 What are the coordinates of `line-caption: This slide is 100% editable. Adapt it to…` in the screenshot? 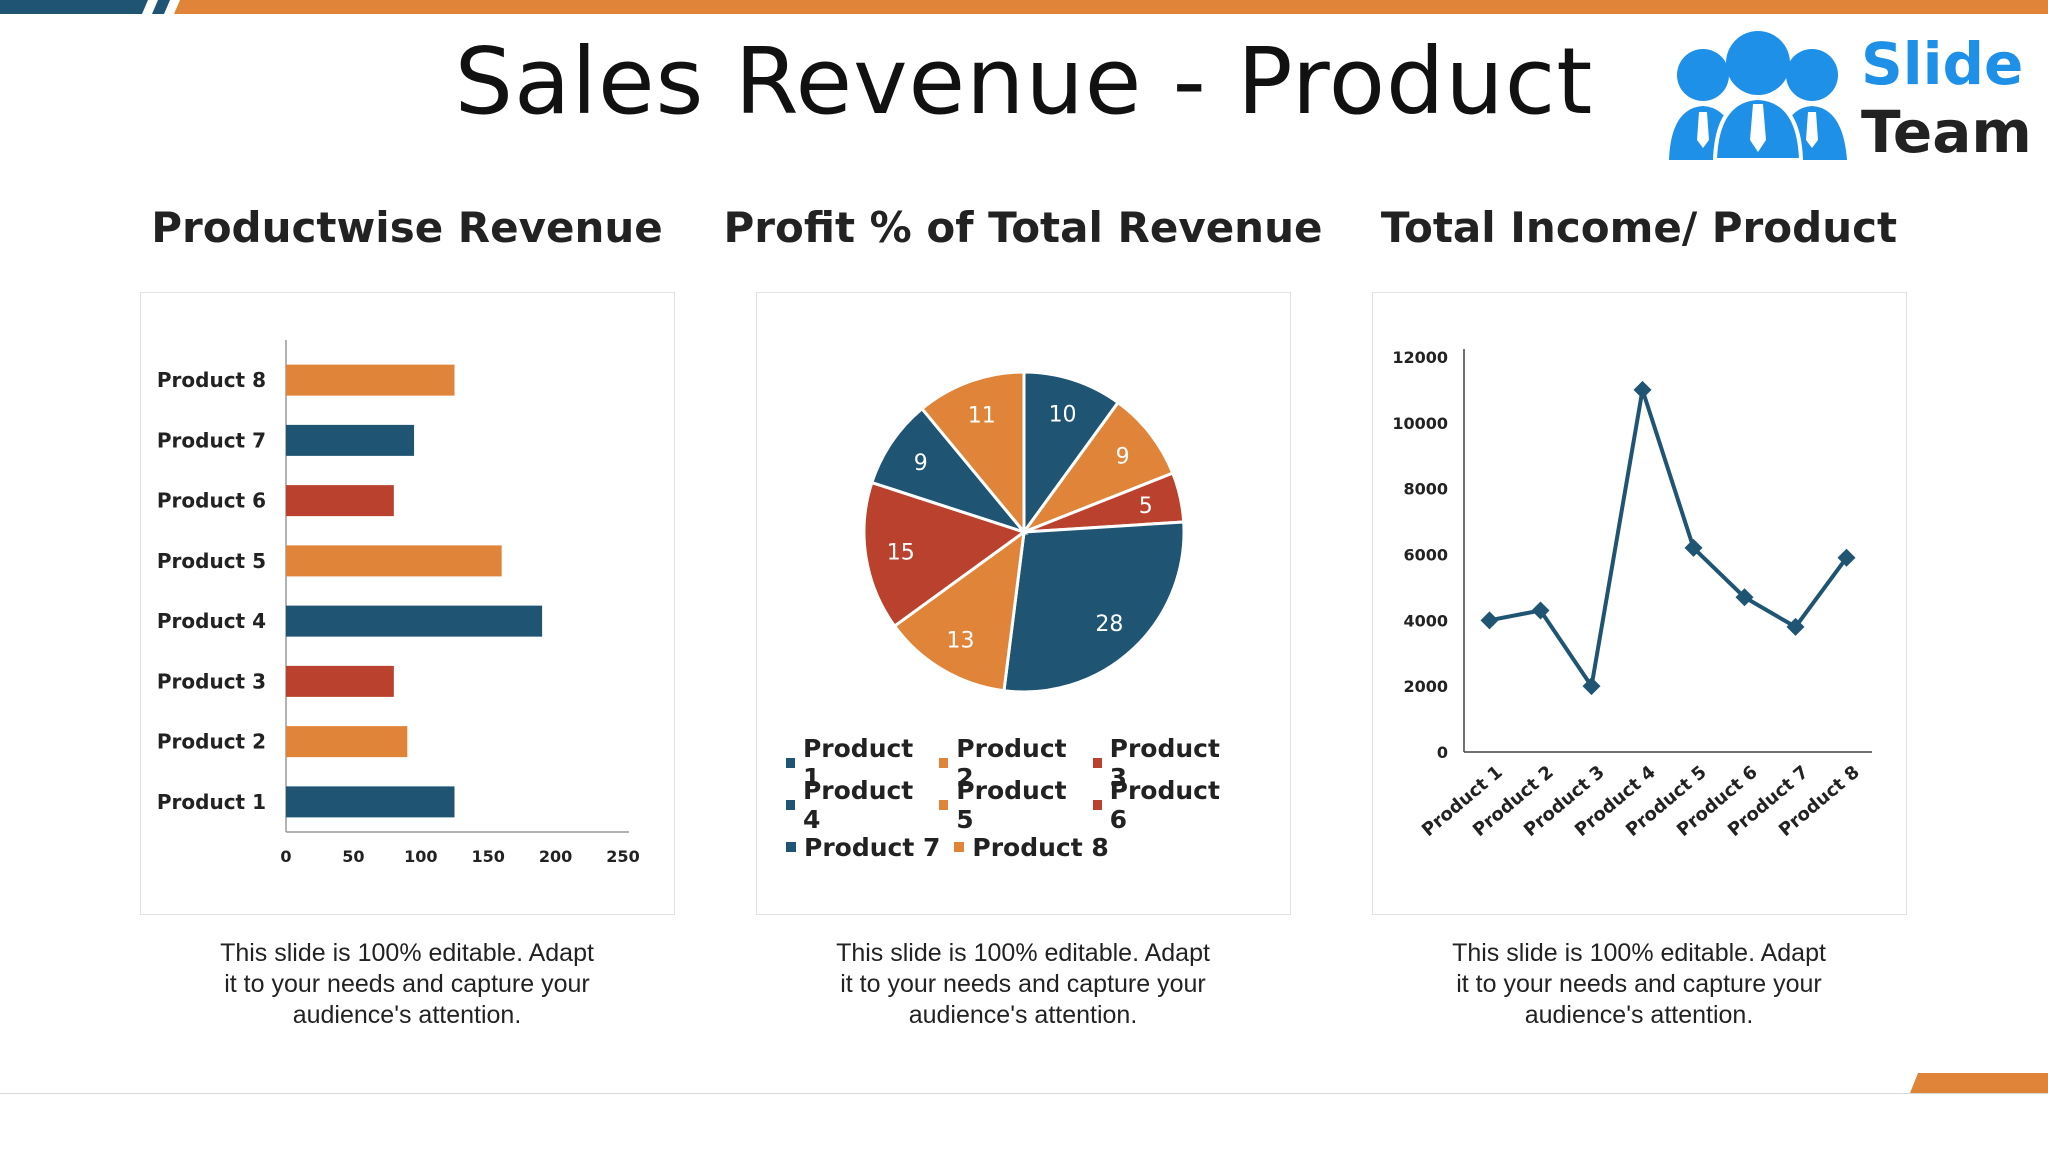 It's located at (1639, 984).